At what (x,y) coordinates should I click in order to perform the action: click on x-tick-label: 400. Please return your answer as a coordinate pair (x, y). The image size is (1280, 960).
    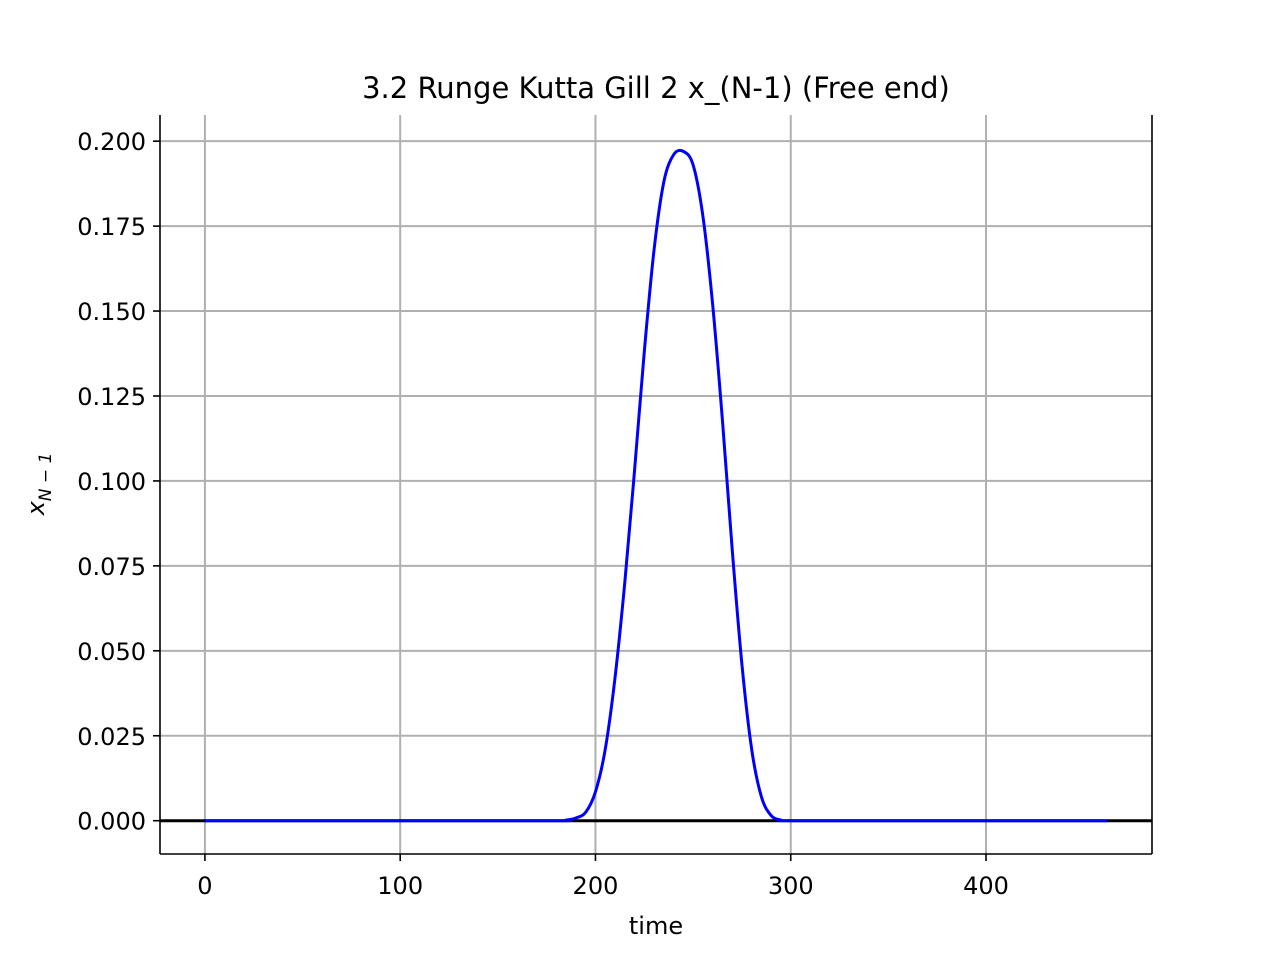
    Looking at the image, I should click on (986, 886).